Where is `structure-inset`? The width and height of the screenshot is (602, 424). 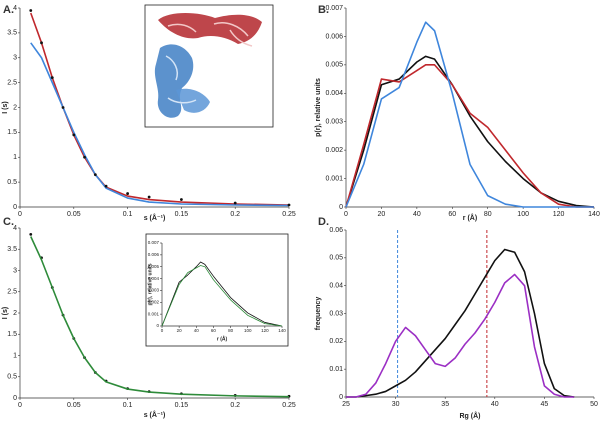 structure-inset is located at coordinates (209, 66).